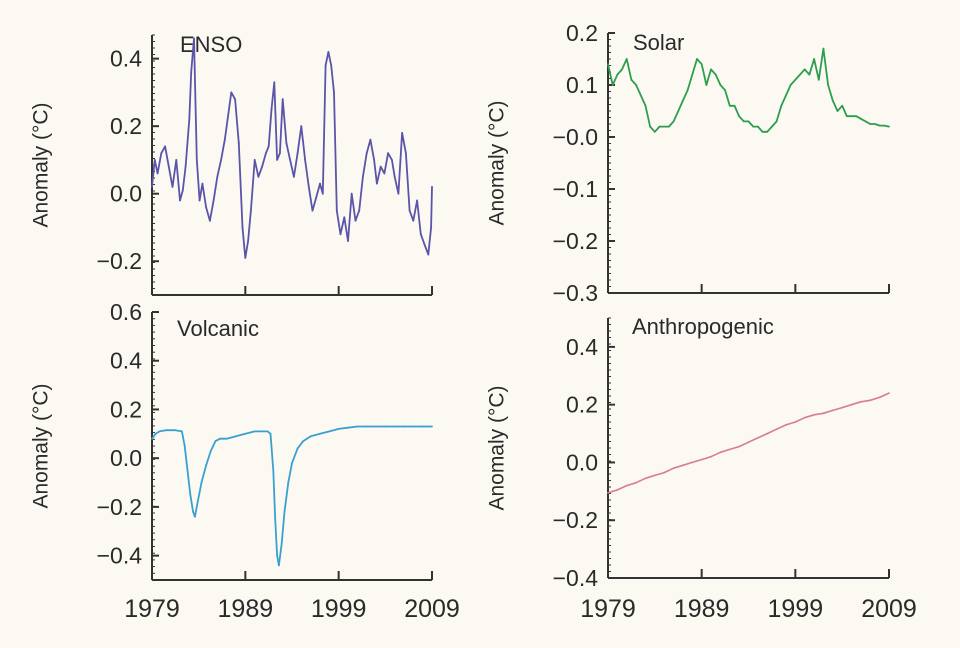  Describe the element at coordinates (292, 148) in the screenshot. I see `enso-series-line` at that location.